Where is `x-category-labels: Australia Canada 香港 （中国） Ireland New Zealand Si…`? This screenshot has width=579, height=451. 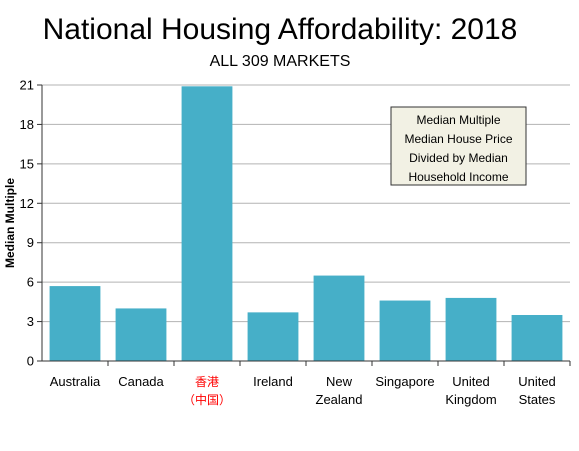
x-category-labels: Australia Canada 香港 （中国） Ireland New Zealand Si… is located at coordinates (303, 390).